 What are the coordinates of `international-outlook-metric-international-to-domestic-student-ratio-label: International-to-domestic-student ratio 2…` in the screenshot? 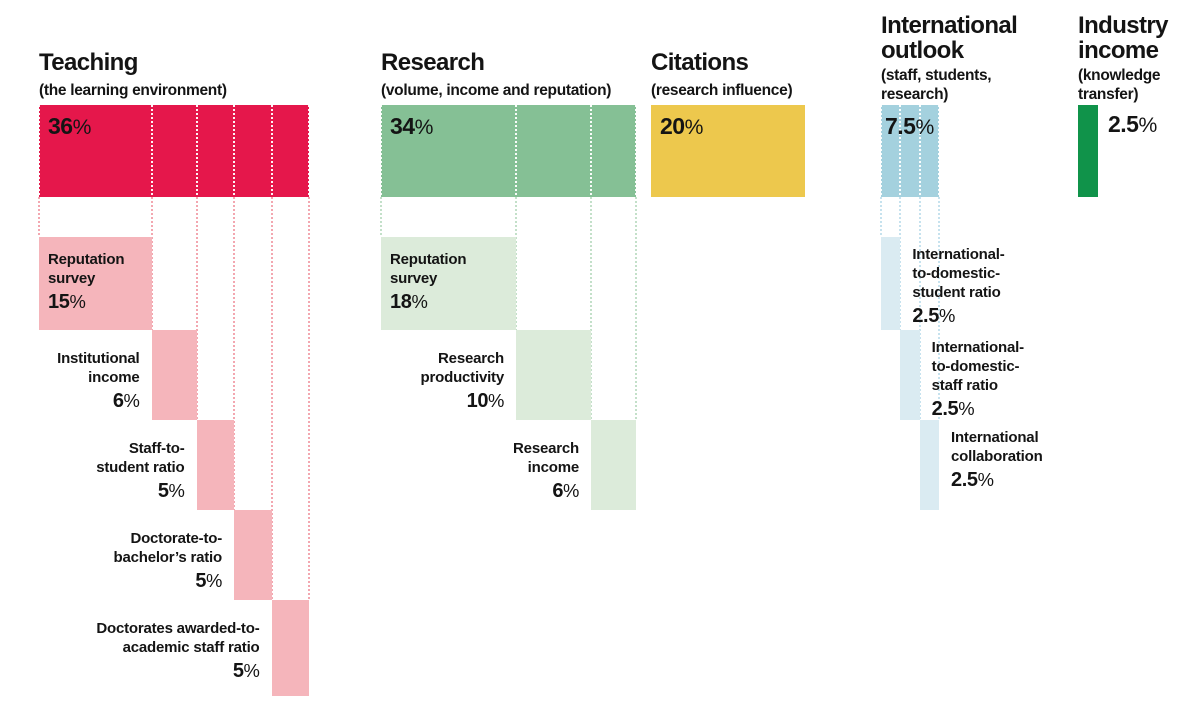 It's located at (958, 286).